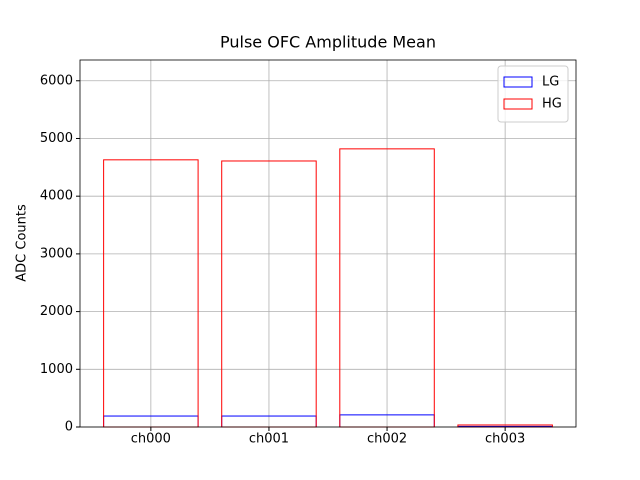 This screenshot has height=480, width=640. I want to click on y-tick-label: 6000, so click(56, 80).